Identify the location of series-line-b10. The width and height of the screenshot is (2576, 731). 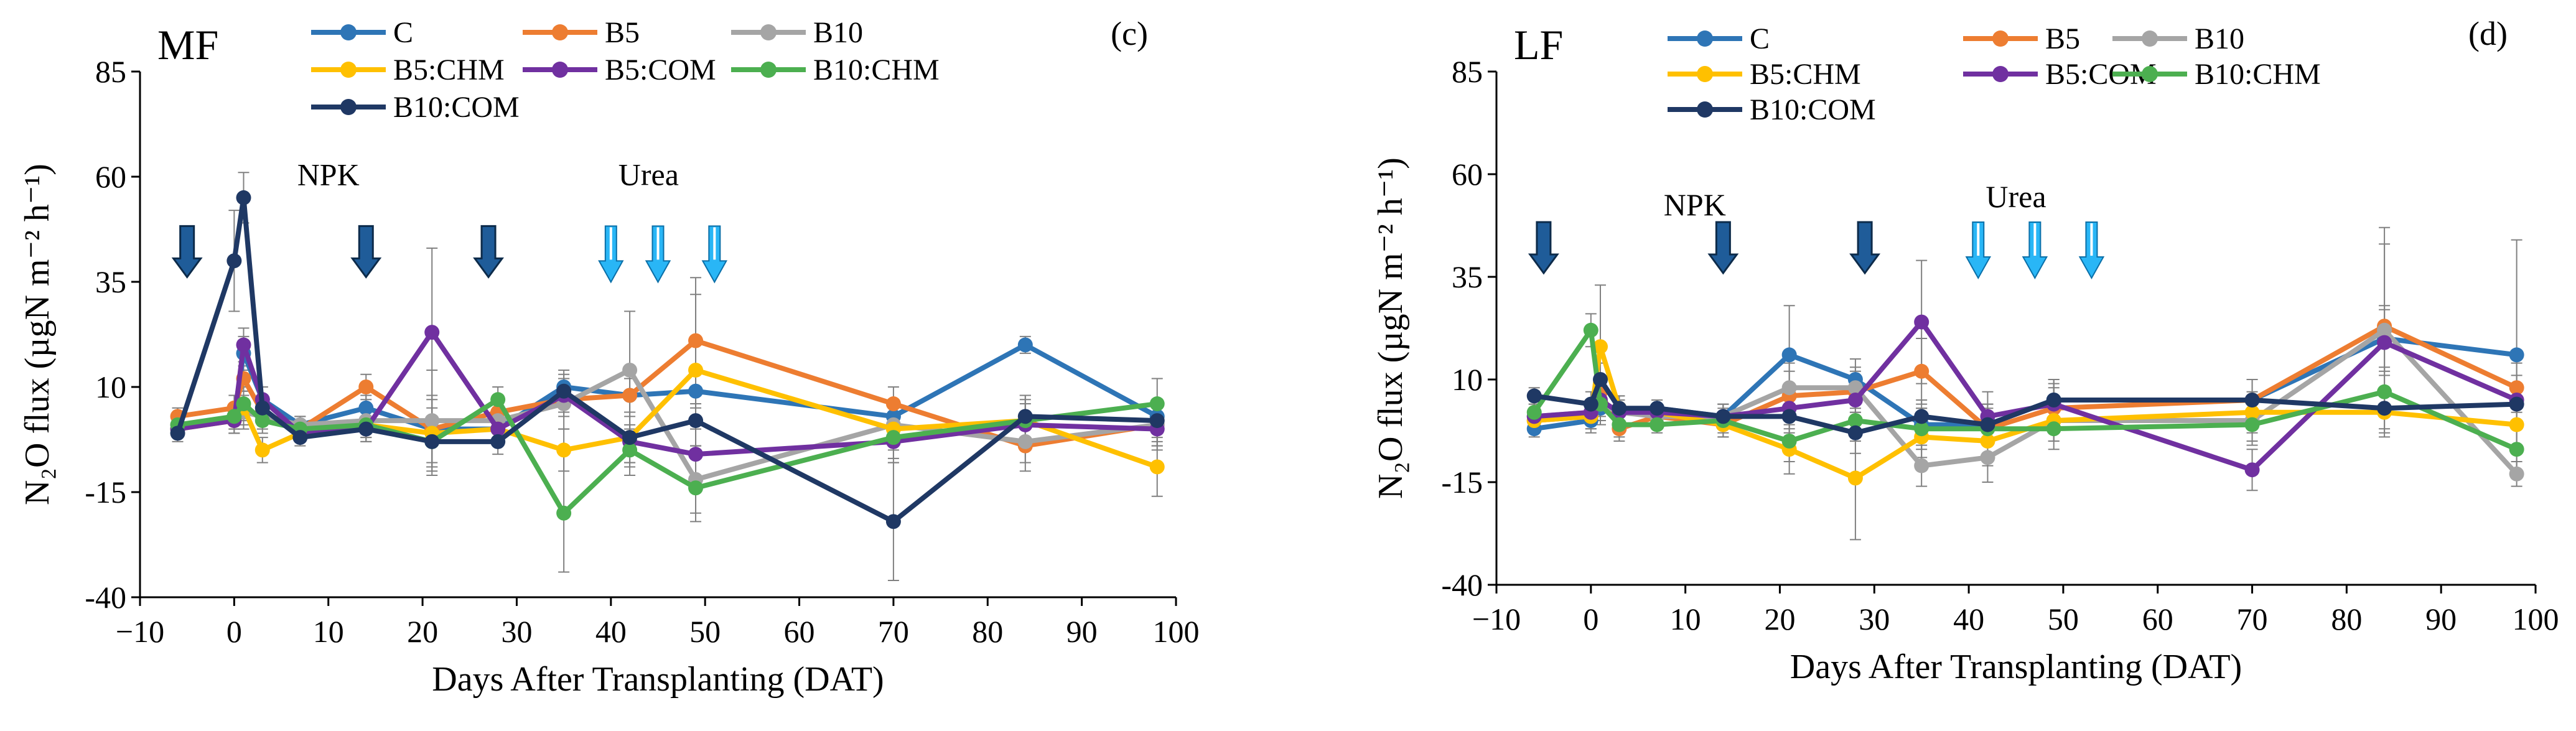
(2026, 402).